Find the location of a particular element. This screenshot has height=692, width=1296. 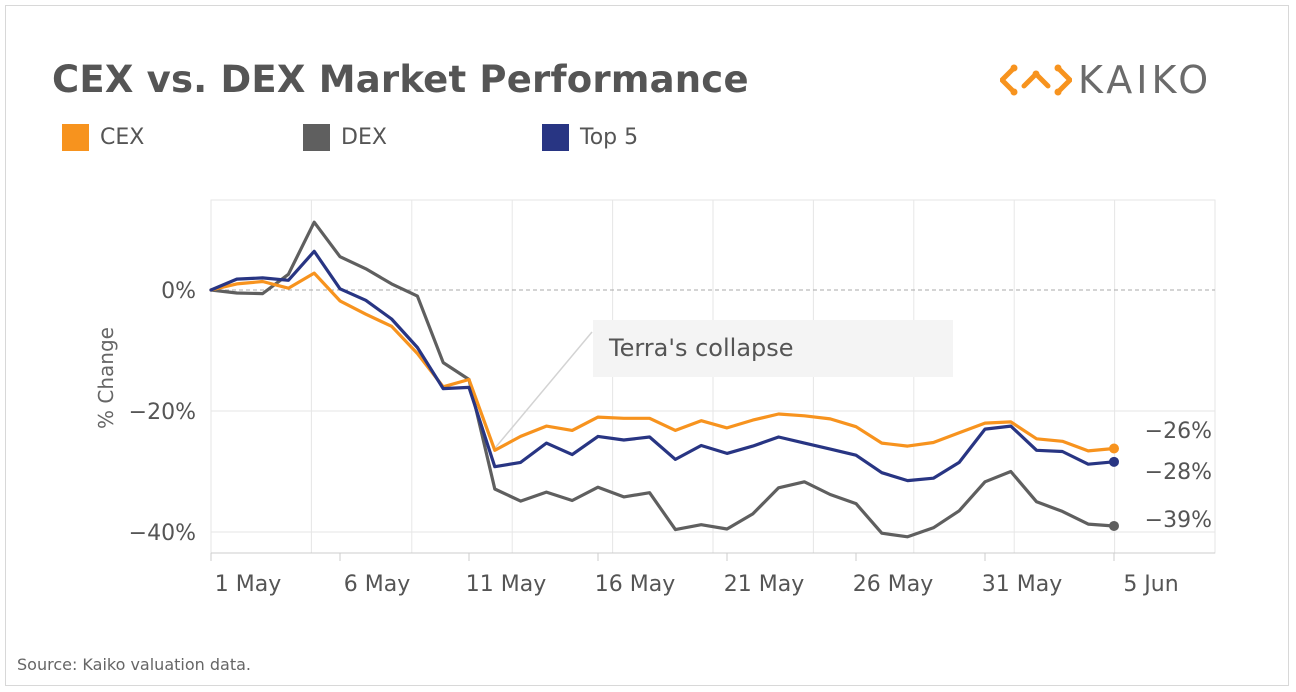

y-tick-label: −40% is located at coordinates (162, 533).